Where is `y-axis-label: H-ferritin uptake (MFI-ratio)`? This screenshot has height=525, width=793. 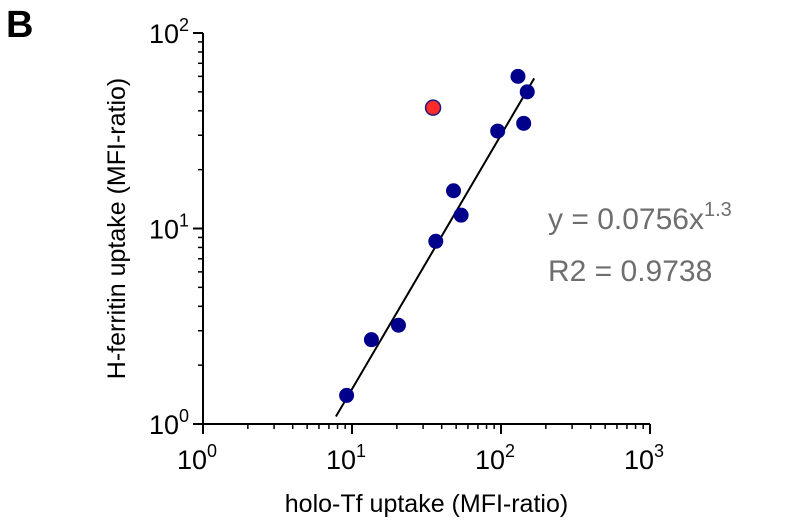
y-axis-label: H-ferritin uptake (MFI-ratio) is located at coordinates (117, 228).